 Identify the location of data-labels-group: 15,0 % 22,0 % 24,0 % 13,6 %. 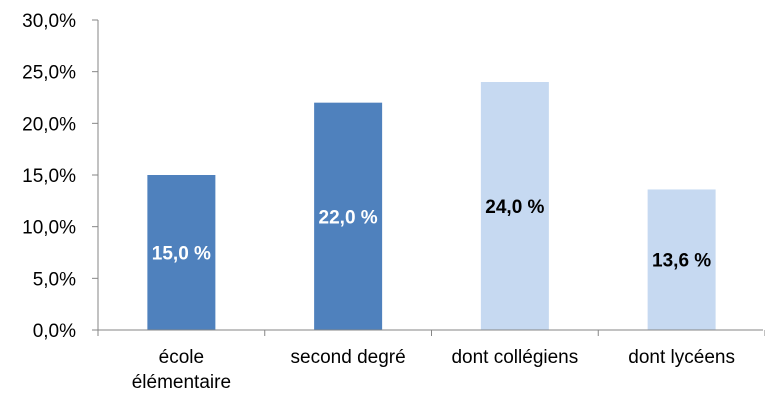
(432, 234).